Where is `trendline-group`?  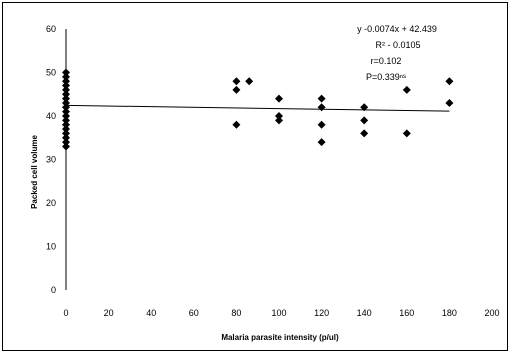 trendline-group is located at coordinates (257, 108).